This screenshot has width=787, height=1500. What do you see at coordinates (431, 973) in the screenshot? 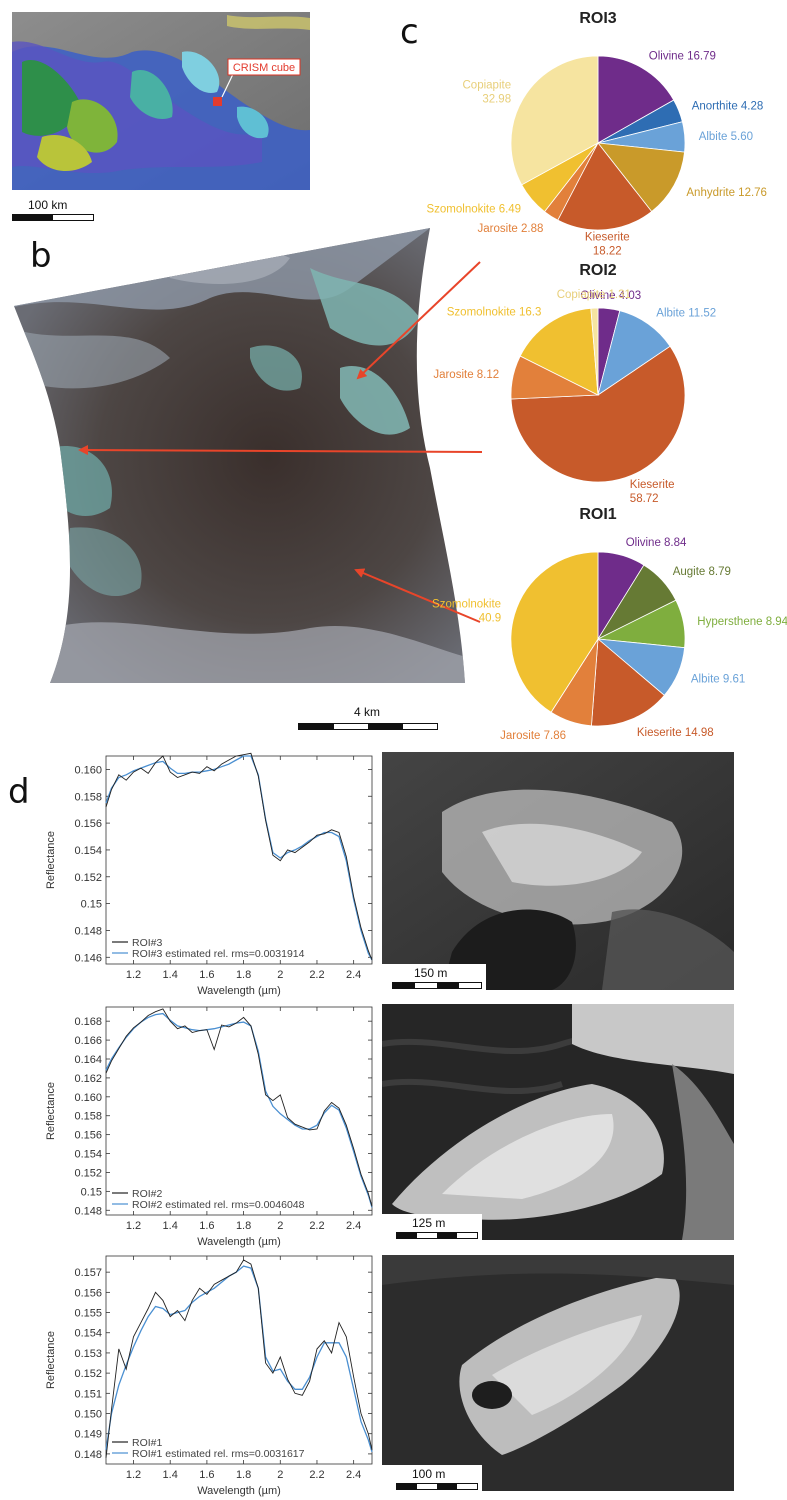
I see `roi3-detail-scalebar-label: 150 m` at bounding box center [431, 973].